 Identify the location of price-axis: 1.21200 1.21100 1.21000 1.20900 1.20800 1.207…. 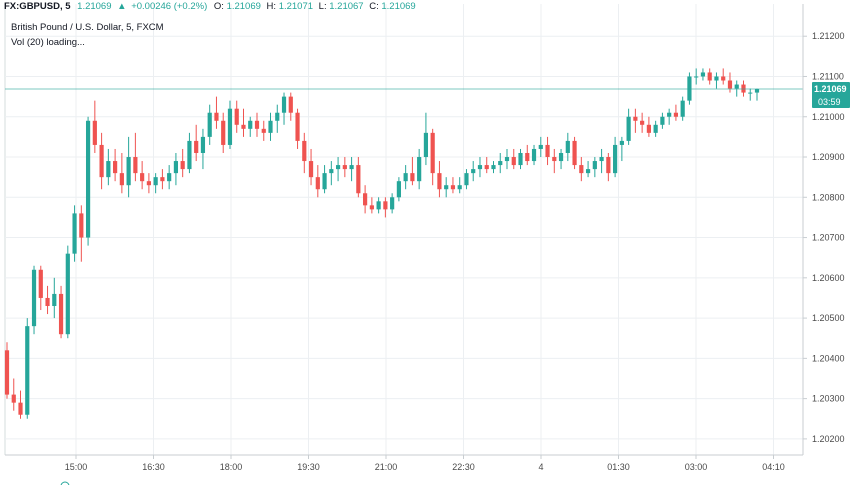
(823, 229).